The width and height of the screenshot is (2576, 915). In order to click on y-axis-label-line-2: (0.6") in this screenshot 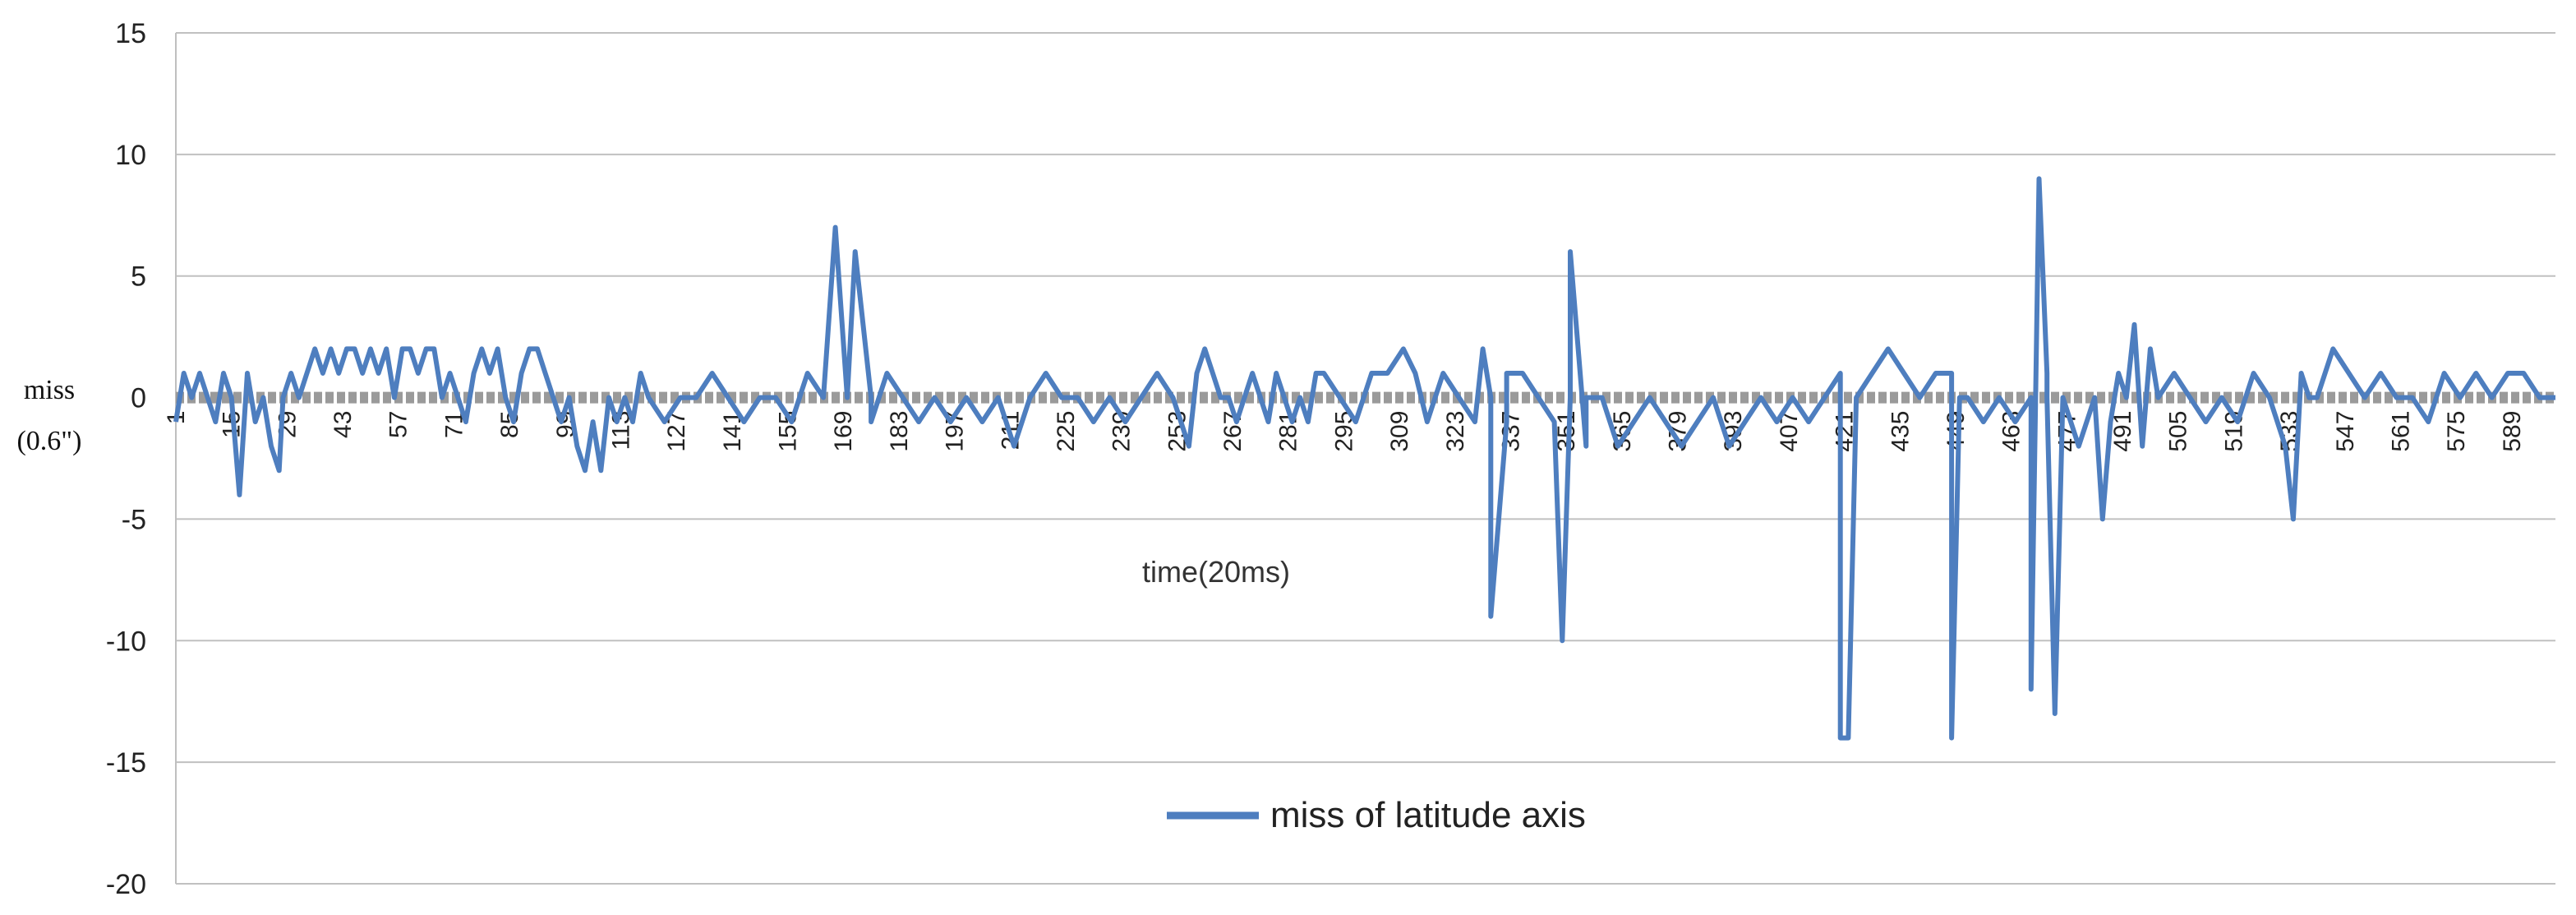, I will do `click(48, 441)`.